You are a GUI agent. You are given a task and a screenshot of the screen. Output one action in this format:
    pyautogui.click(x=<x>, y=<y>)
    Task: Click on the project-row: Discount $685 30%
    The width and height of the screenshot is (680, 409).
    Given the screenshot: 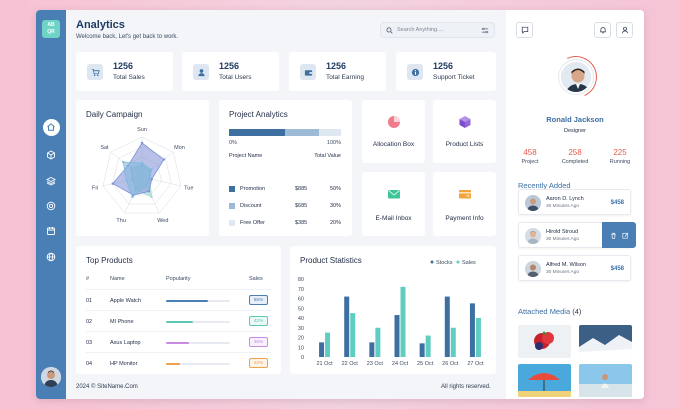 What is the action you would take?
    pyautogui.click(x=285, y=207)
    